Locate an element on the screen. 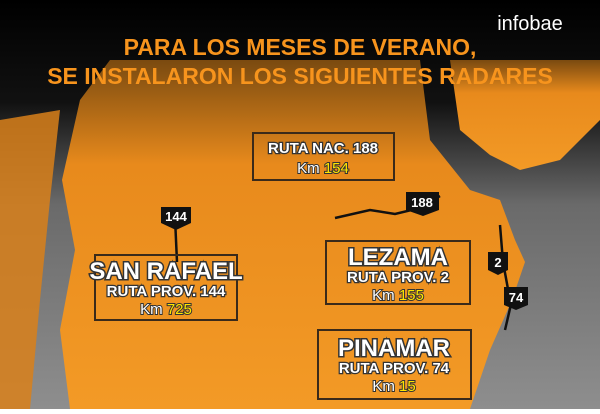  title: SE INSTALARON LOS SIGUIENTES RADARES is located at coordinates (300, 76).